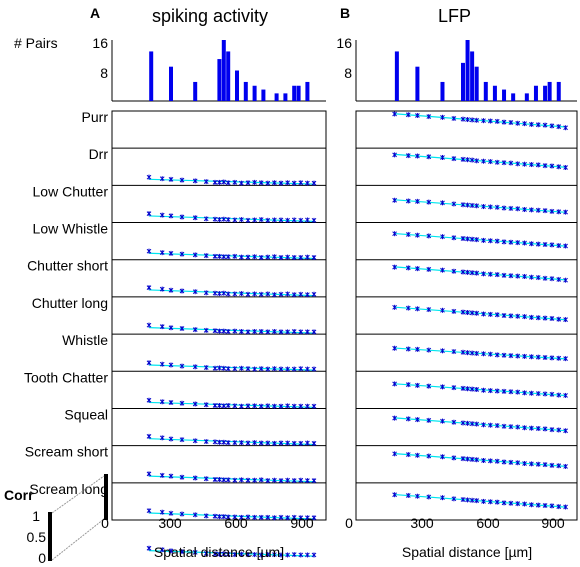 The height and width of the screenshot is (567, 580). I want to click on panel-b-title: LFP, so click(454, 16).